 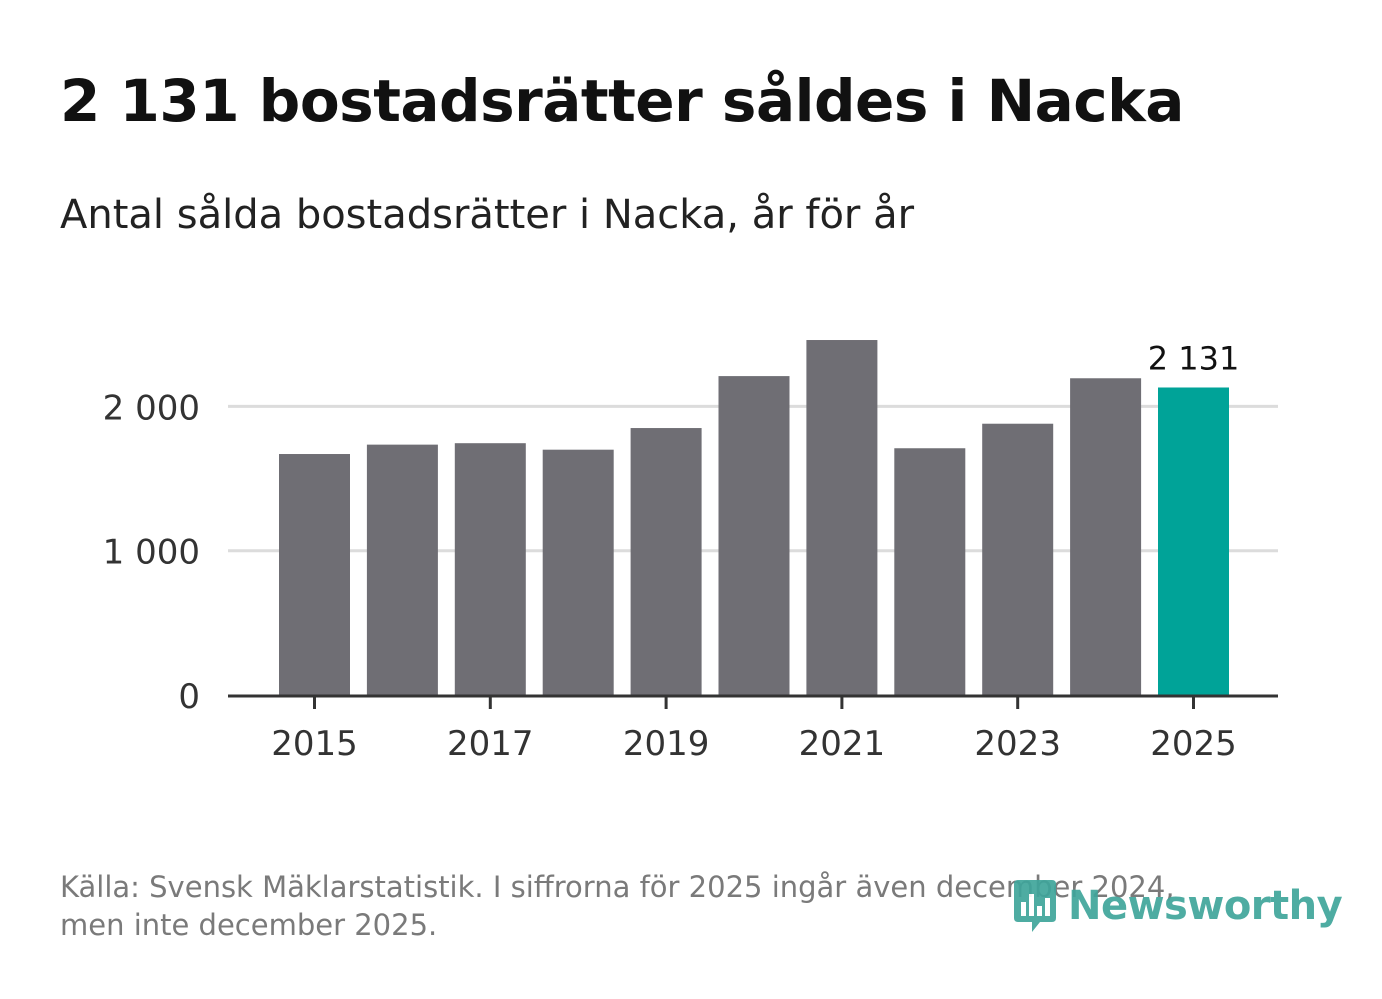 What do you see at coordinates (754, 535) in the screenshot?
I see `bar-2020` at bounding box center [754, 535].